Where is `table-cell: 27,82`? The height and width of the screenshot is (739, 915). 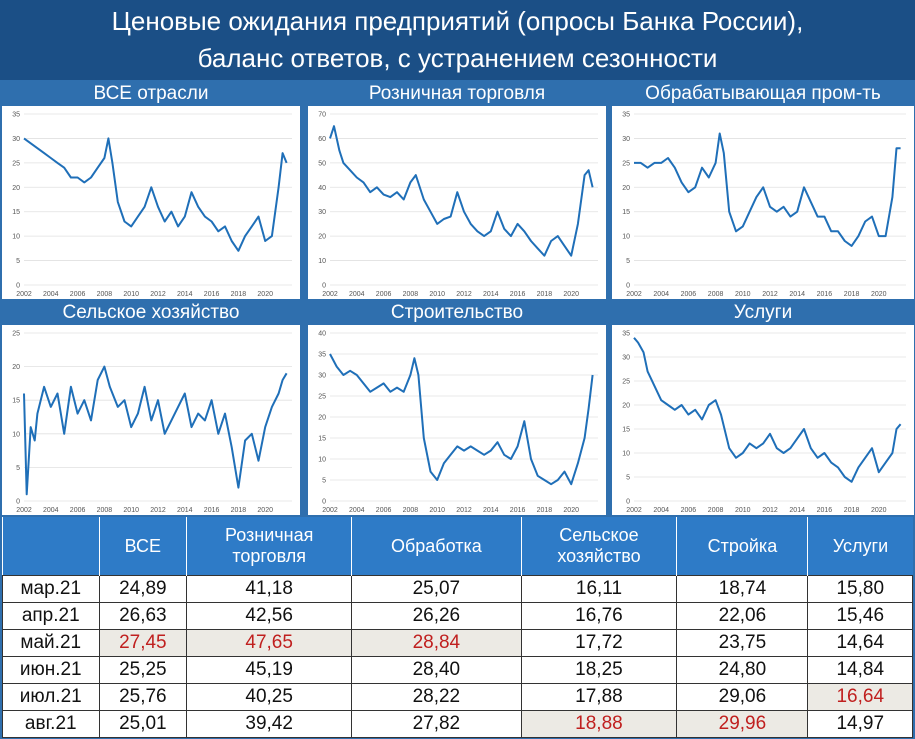
table-cell: 27,82 is located at coordinates (436, 724).